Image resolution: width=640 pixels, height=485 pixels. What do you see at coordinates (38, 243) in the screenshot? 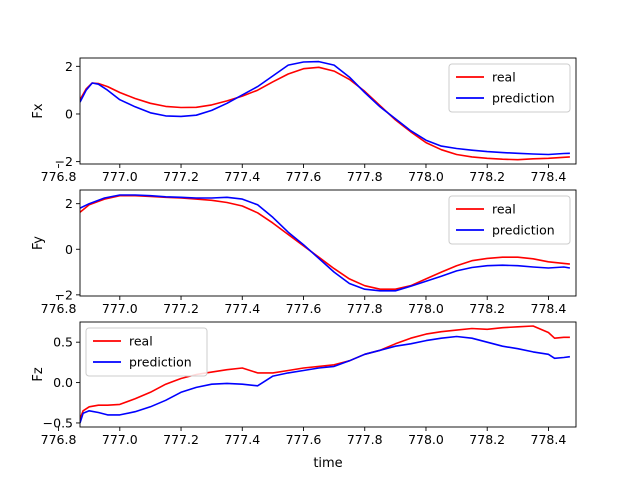
I see `y-axis-title: Fy` at bounding box center [38, 243].